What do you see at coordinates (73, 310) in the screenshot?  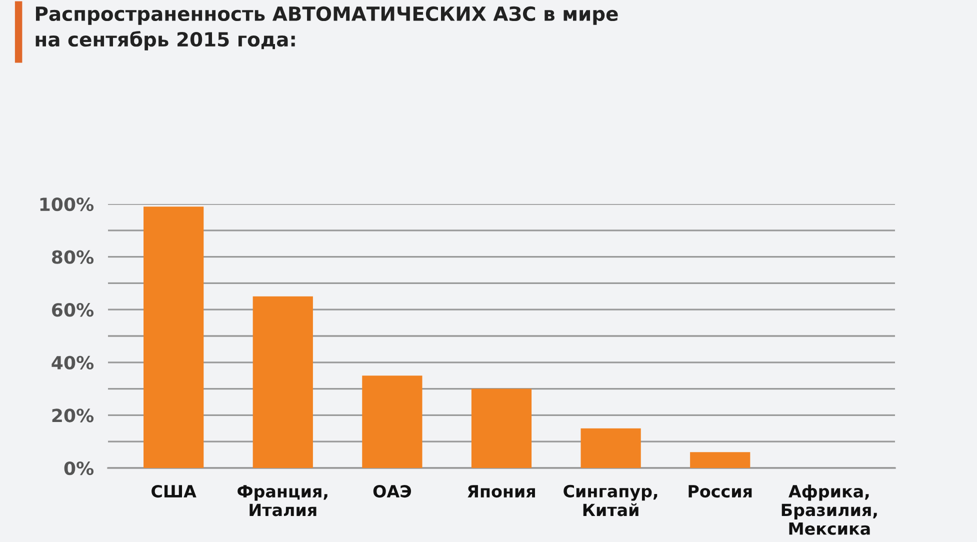 I see `y-tick-label: 60%` at bounding box center [73, 310].